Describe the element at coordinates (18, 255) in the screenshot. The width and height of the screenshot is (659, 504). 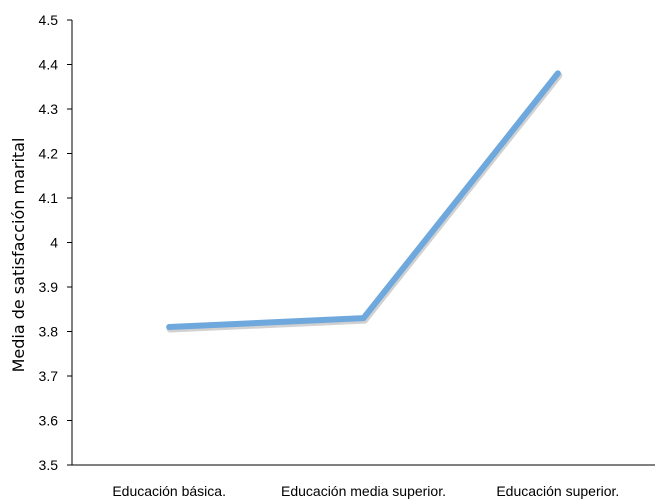
I see `y-axis-title: Media de satisfacción marital` at that location.